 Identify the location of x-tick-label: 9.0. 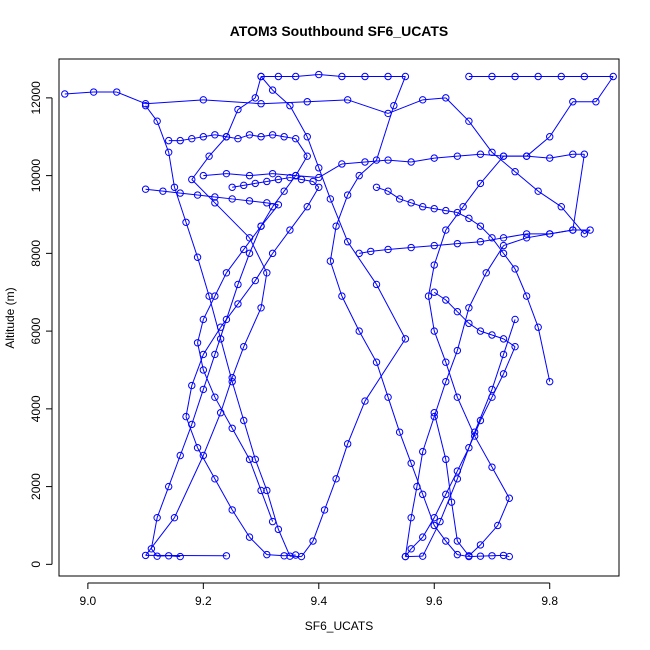
(88, 601).